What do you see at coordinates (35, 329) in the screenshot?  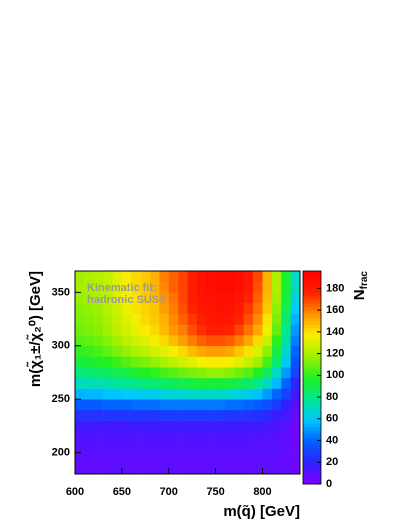 I see `y-axis-title: m(χ̃₁±/χ̃₂⁰) [GeV]` at bounding box center [35, 329].